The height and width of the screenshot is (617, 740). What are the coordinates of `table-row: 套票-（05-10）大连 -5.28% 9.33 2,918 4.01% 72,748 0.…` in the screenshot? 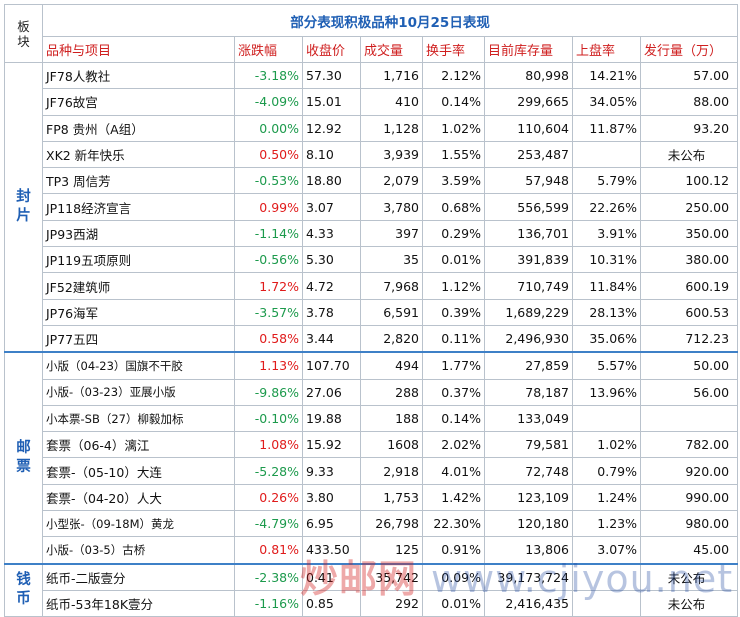 It's located at (372, 471).